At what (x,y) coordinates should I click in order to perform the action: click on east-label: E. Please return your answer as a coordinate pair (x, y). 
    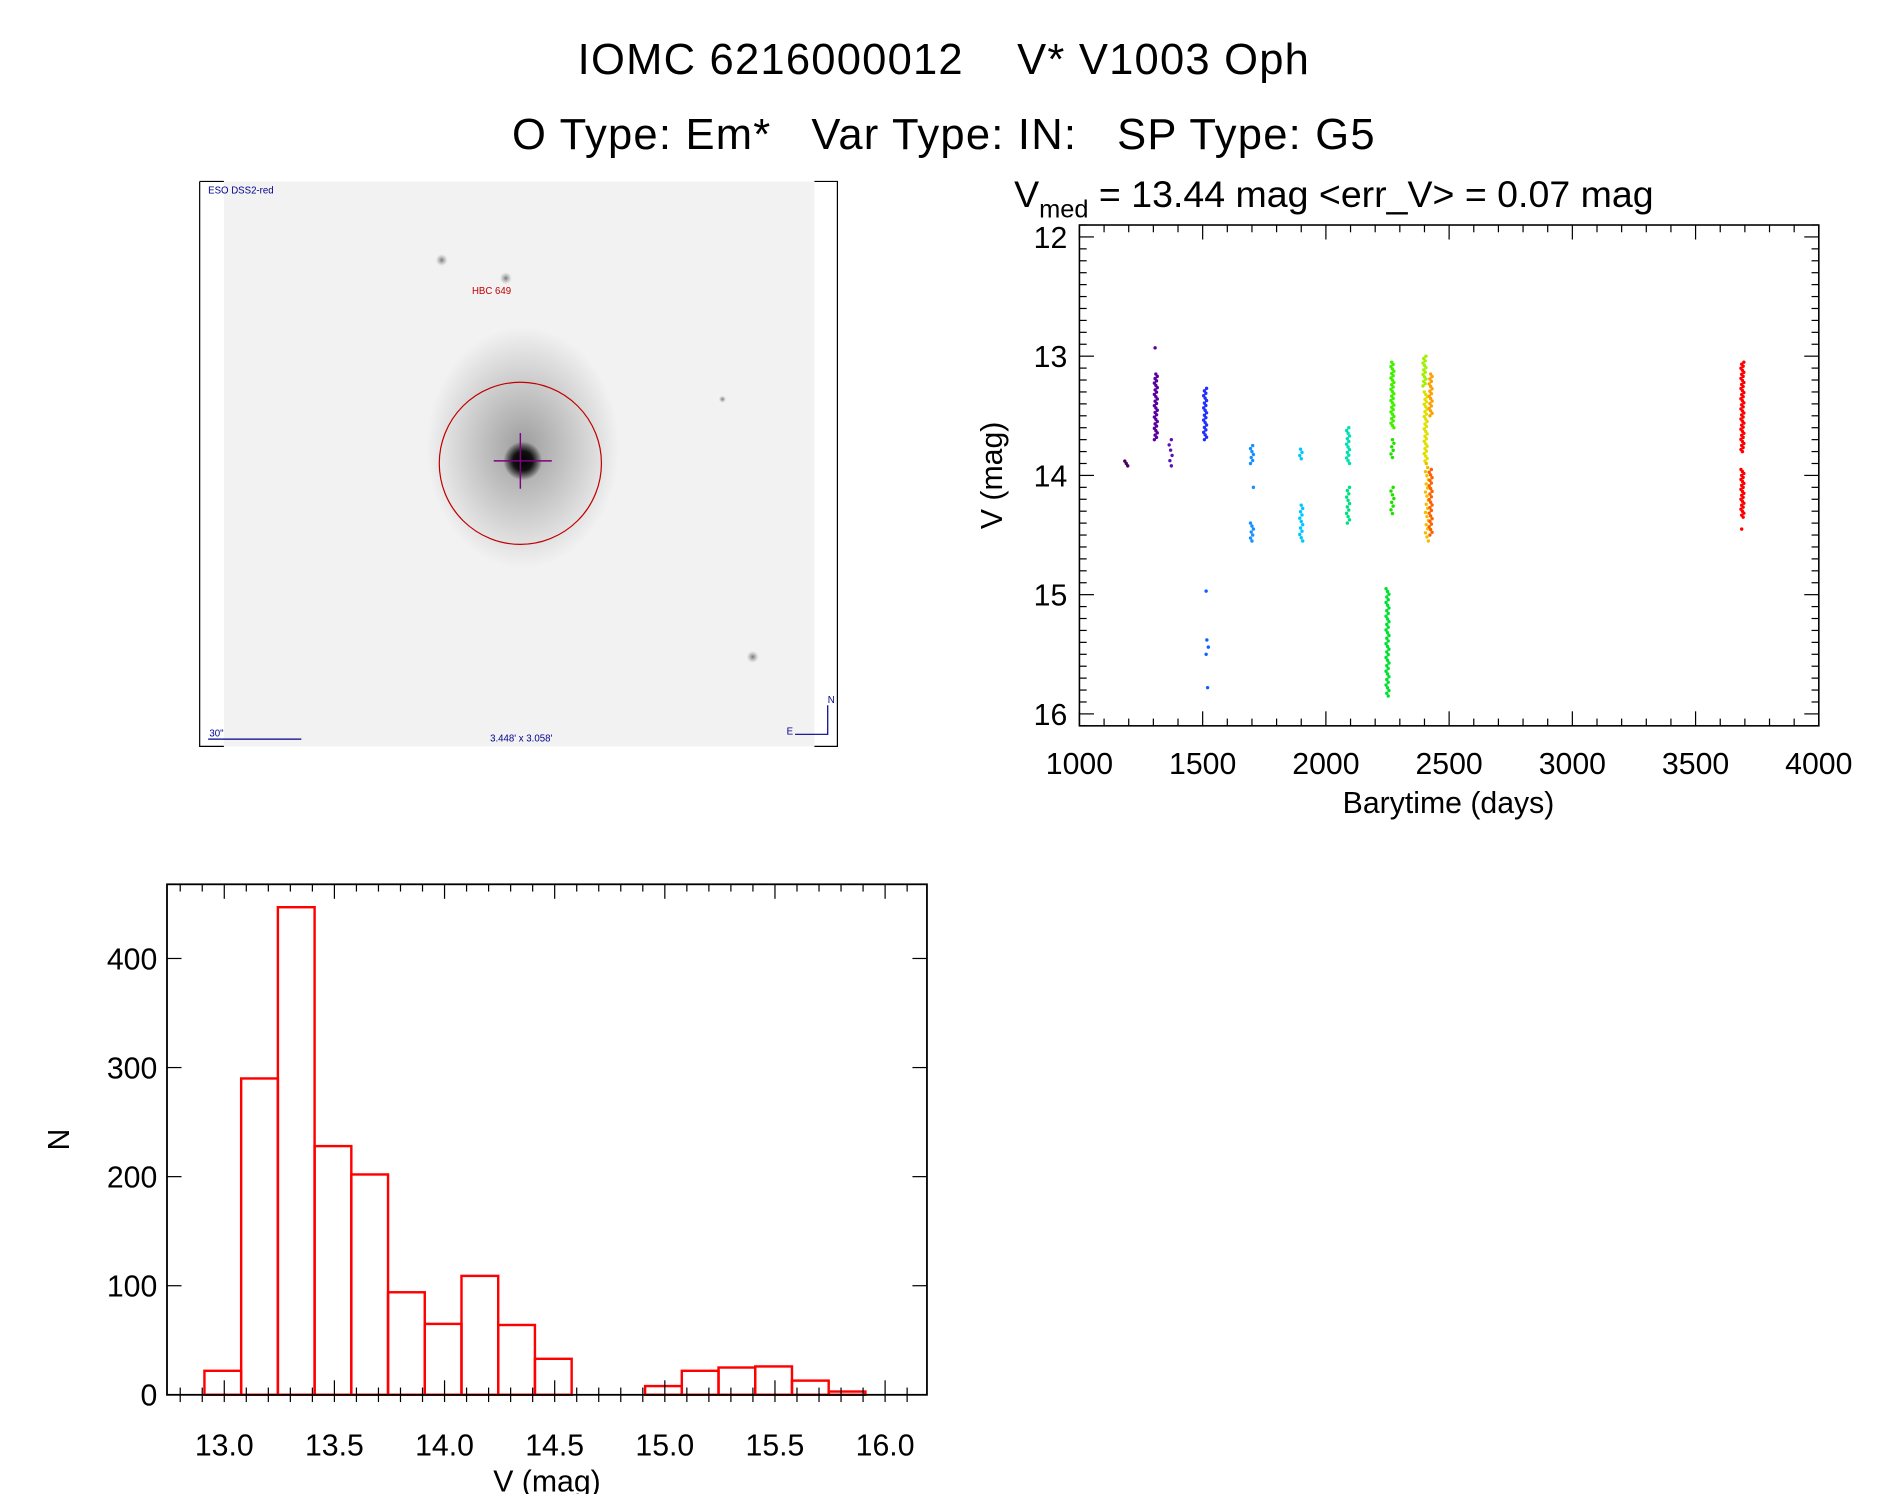
    Looking at the image, I should click on (790, 731).